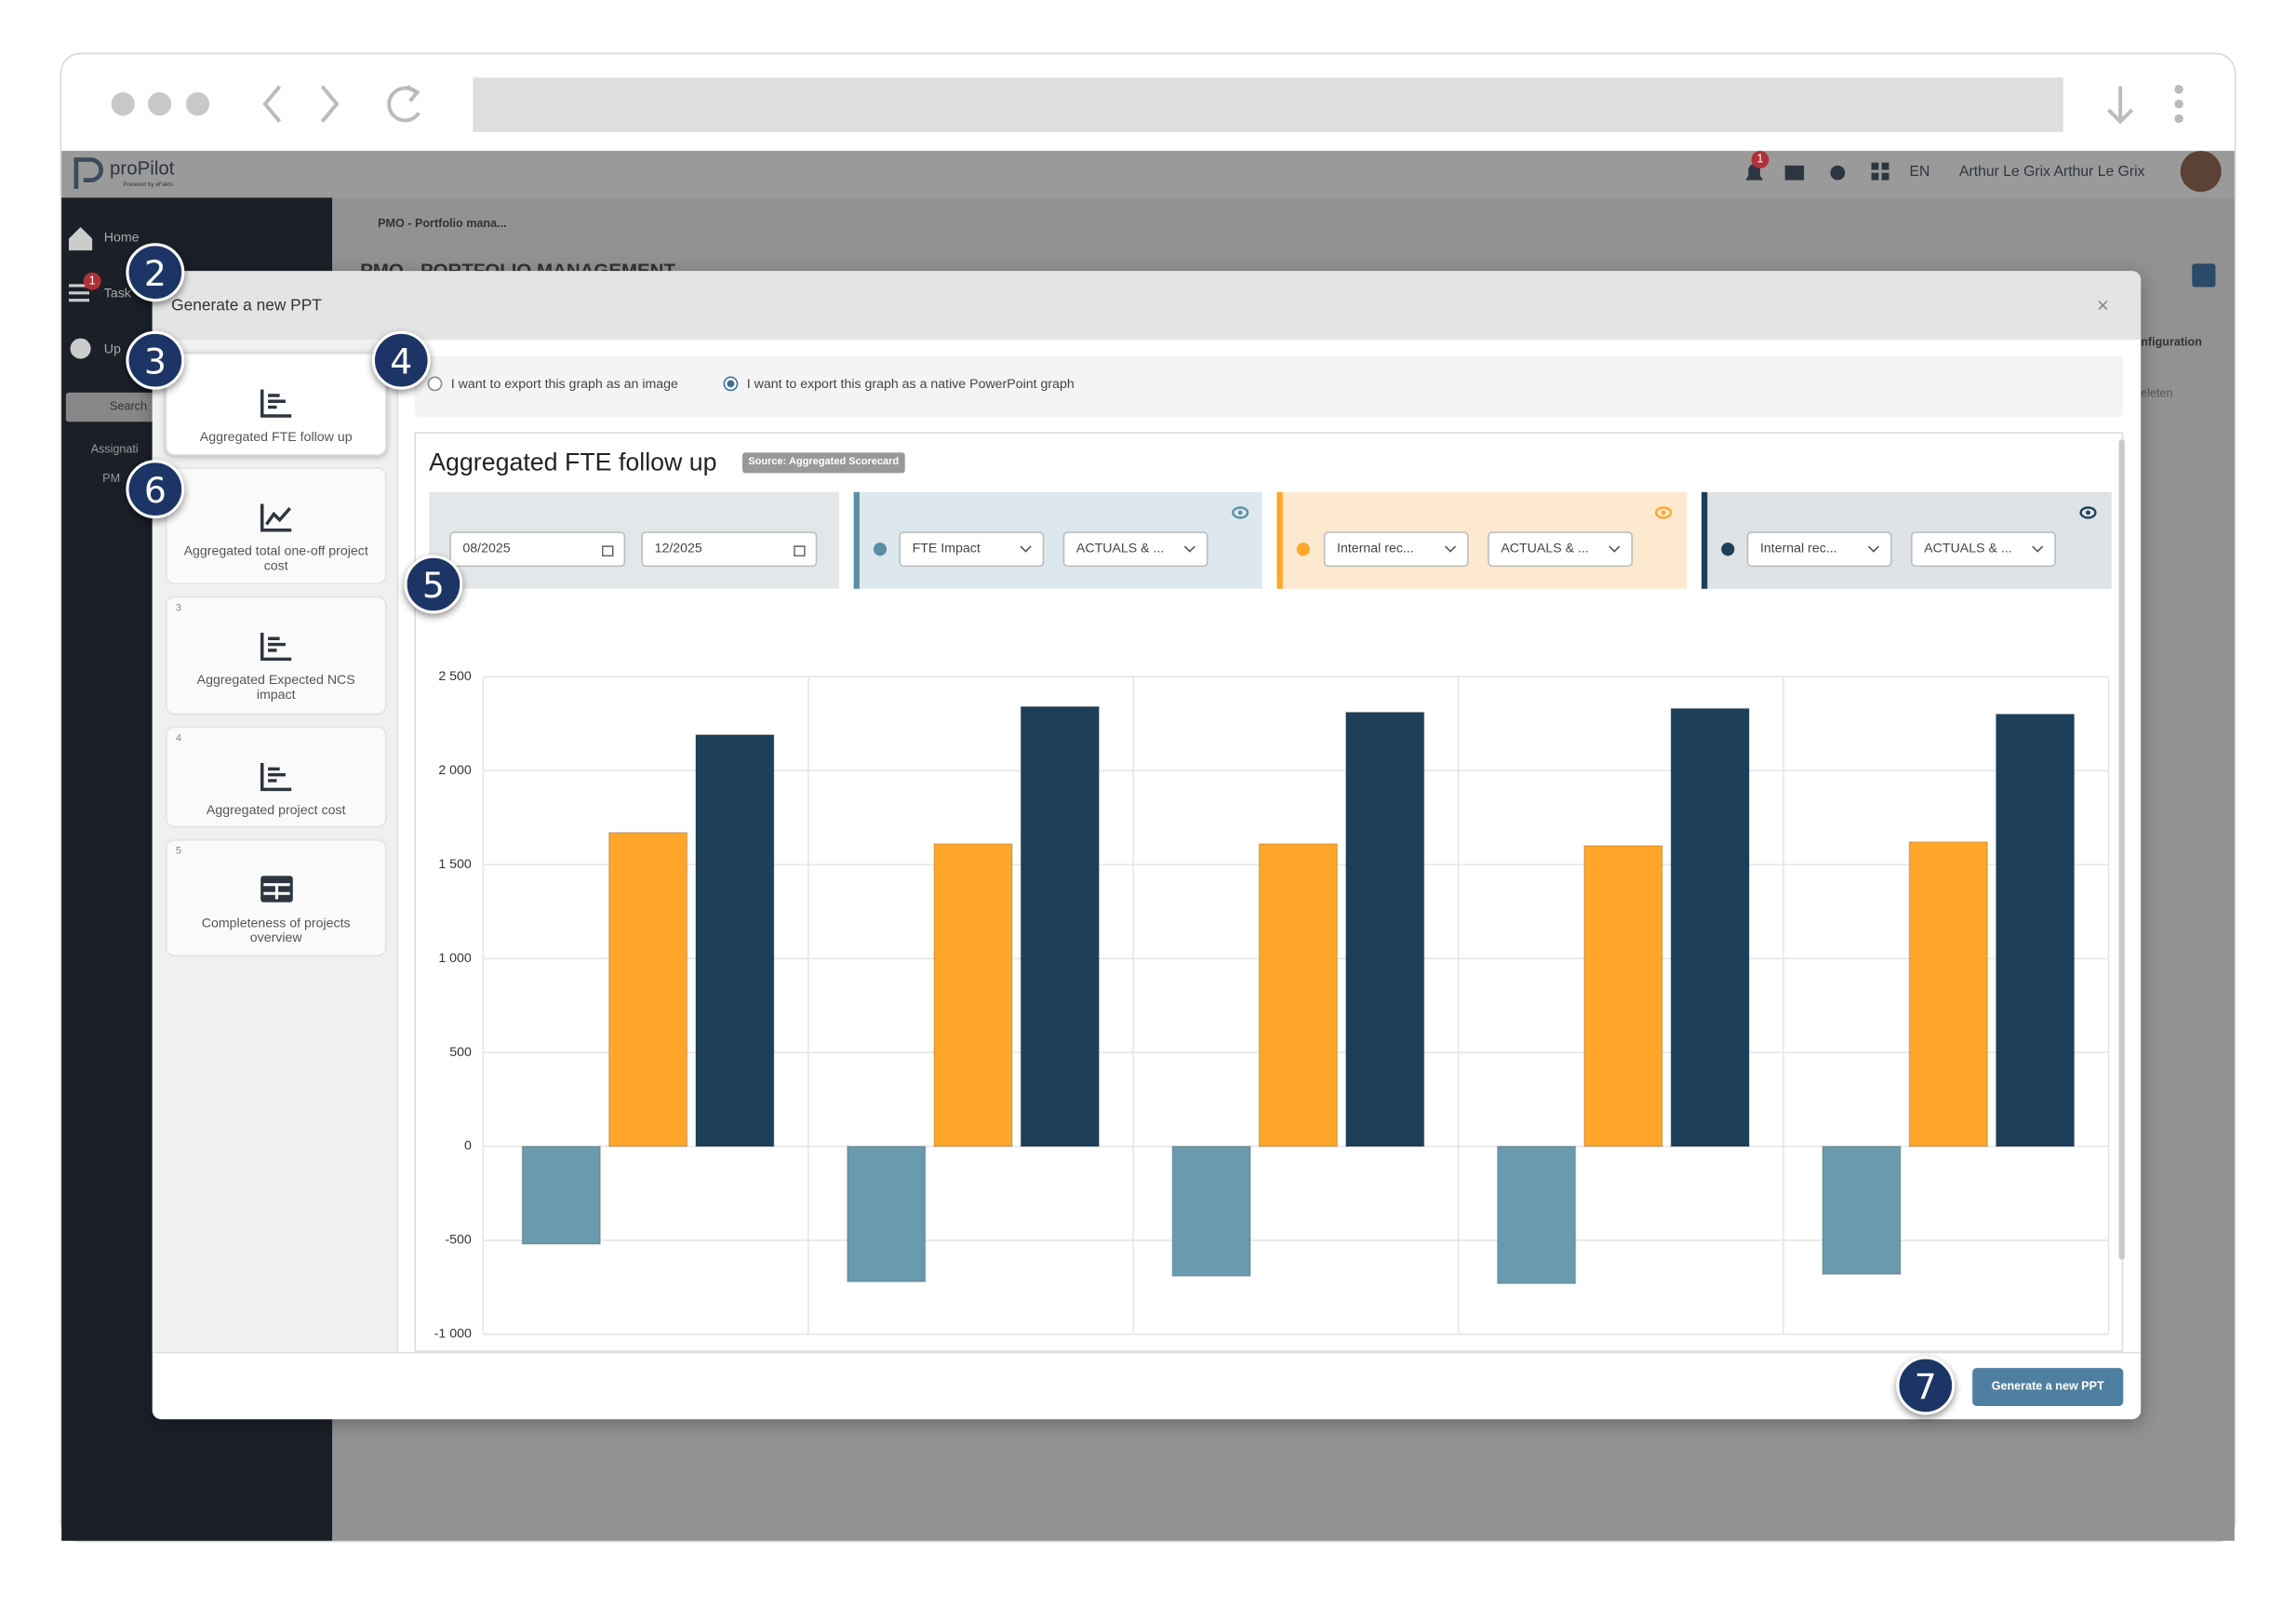  What do you see at coordinates (455, 958) in the screenshot?
I see `y-tick-label: 1 000` at bounding box center [455, 958].